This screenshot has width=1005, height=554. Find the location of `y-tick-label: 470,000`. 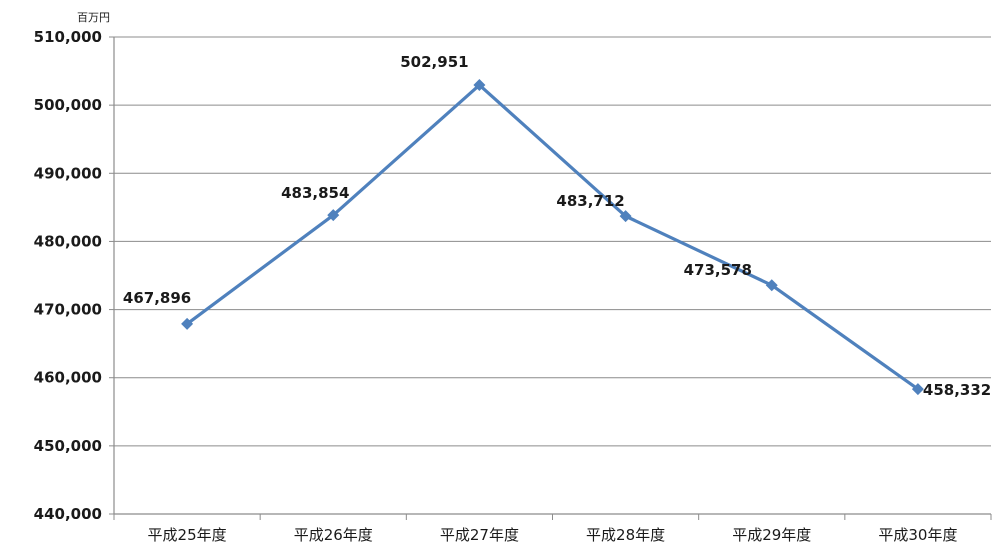

y-tick-label: 470,000 is located at coordinates (68, 310).